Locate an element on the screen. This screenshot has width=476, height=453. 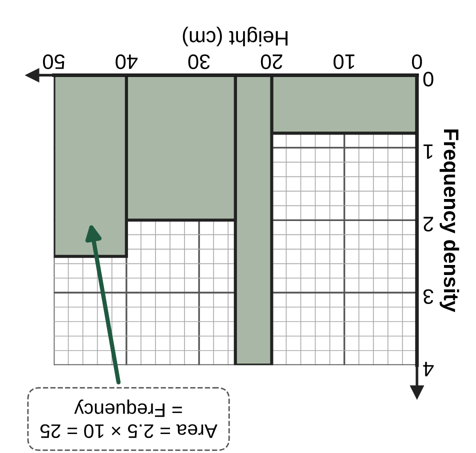
x-axis-title: Height (cm) is located at coordinates (235, 36).